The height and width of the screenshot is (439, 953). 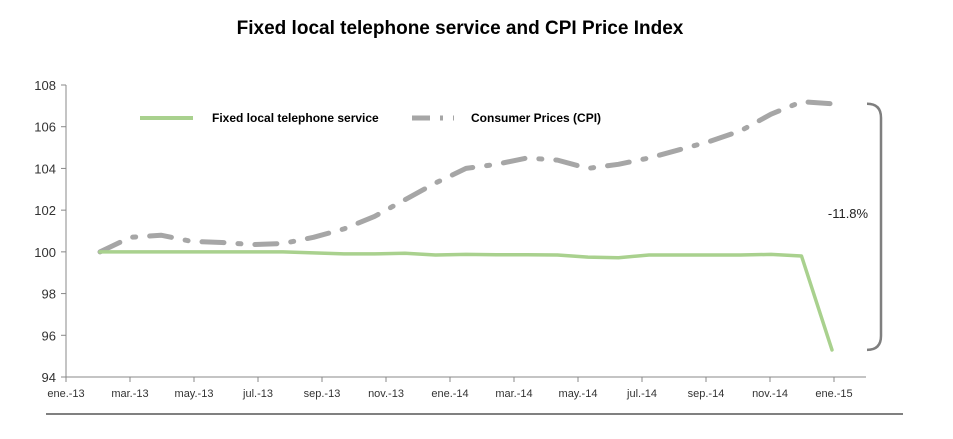 I want to click on y-tick-labels: 94 96 98 100 102 104 106 108, so click(x=45, y=231).